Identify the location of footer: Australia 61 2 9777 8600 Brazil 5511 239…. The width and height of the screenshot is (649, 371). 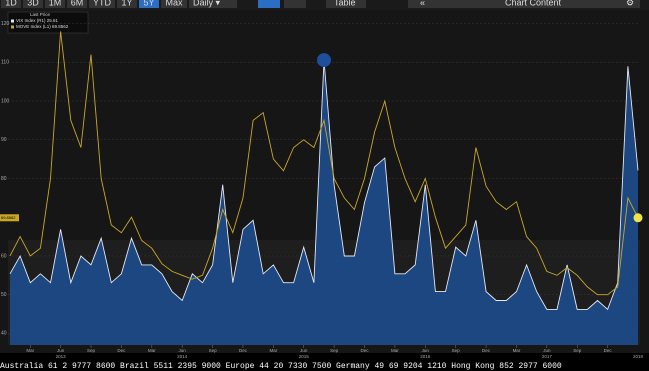
(281, 366).